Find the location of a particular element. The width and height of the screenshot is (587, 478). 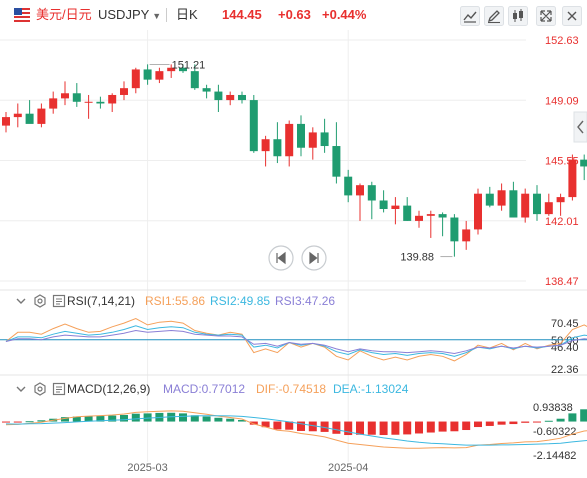

time-axis: 2025-03 2025-04 is located at coordinates (247, 468).